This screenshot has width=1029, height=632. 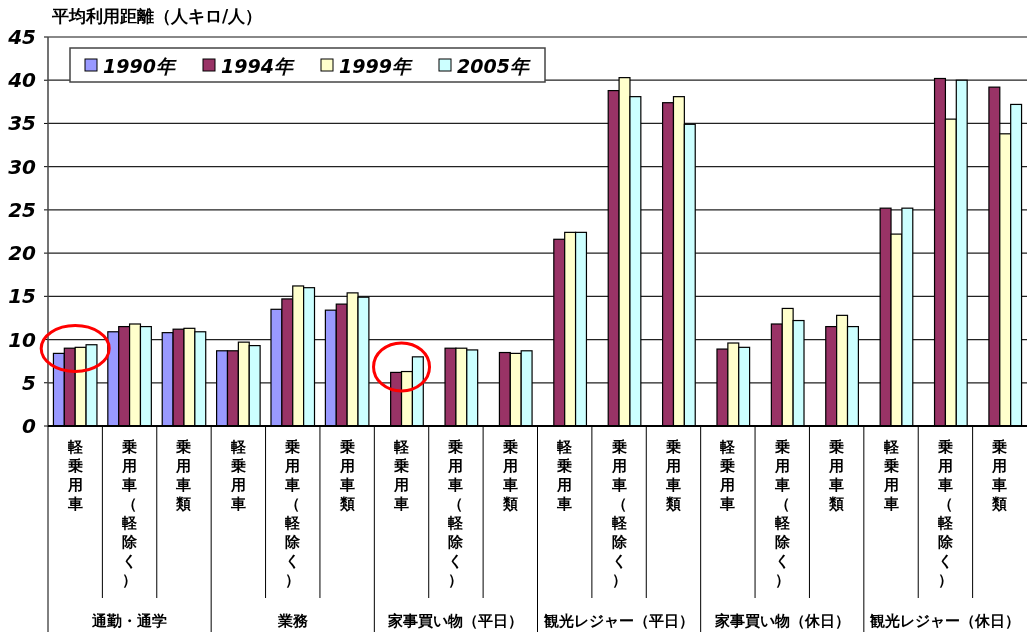 What do you see at coordinates (129, 621) in the screenshot?
I see `text: 通勤・通学` at bounding box center [129, 621].